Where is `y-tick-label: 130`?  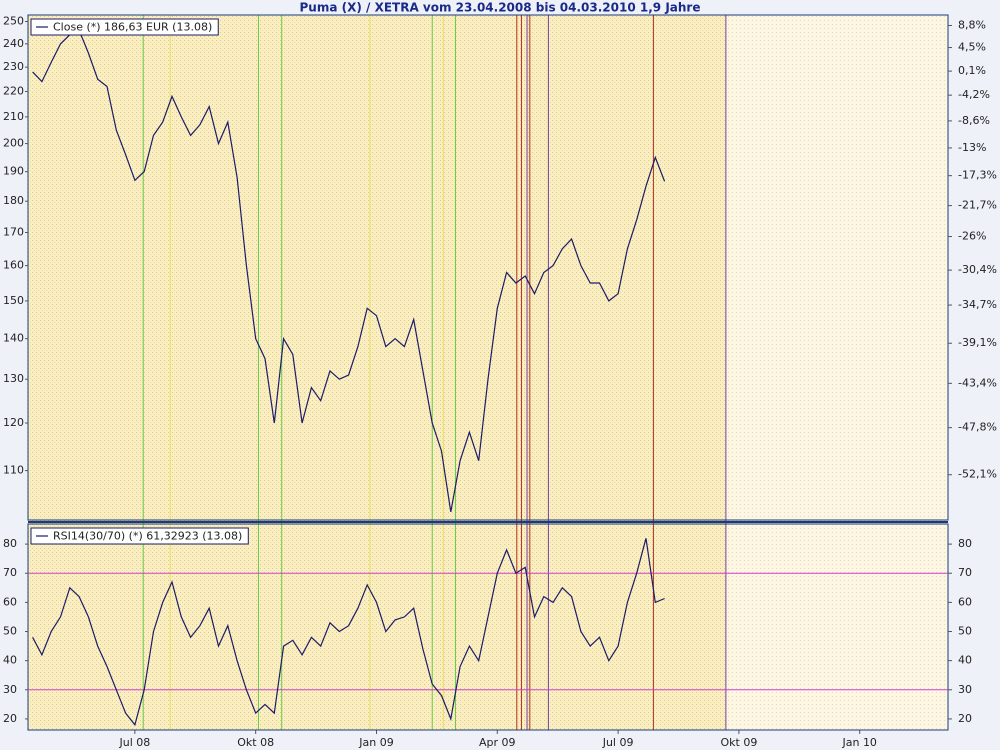
y-tick-label: 130 is located at coordinates (13, 378).